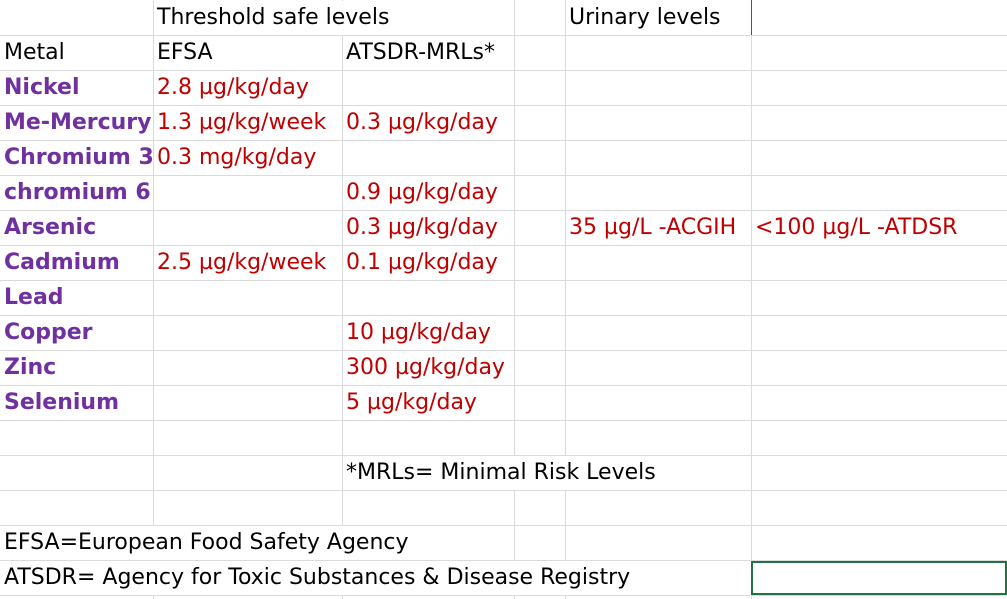 The image size is (1007, 599). I want to click on cell-border-accent, so click(751, 17).